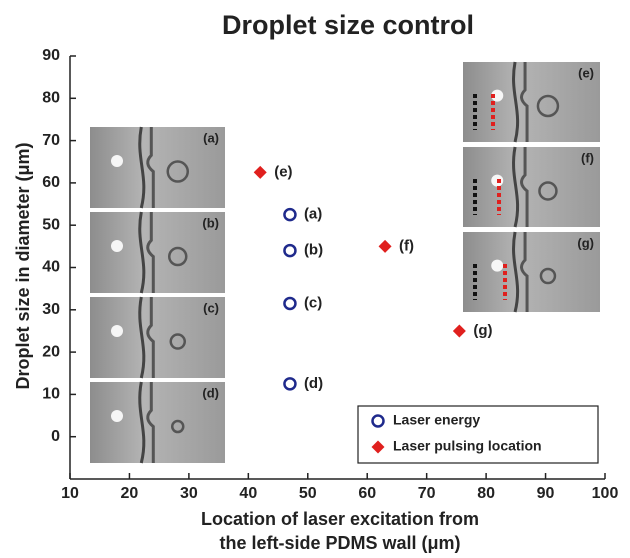 The width and height of the screenshot is (630, 558). I want to click on inset-photo: (b), so click(157, 252).